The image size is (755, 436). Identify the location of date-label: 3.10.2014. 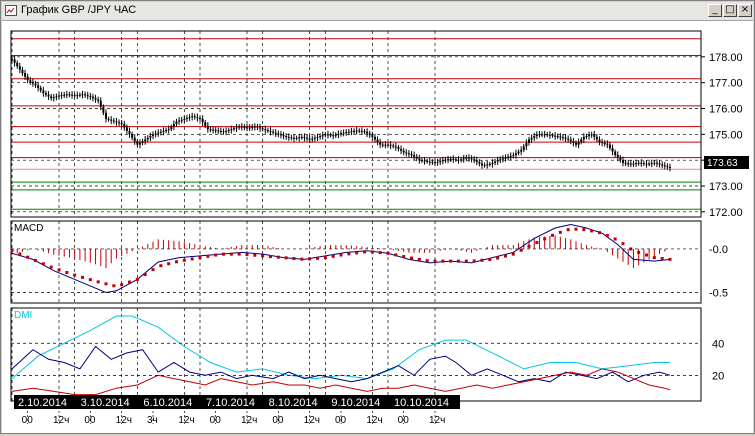
(105, 403).